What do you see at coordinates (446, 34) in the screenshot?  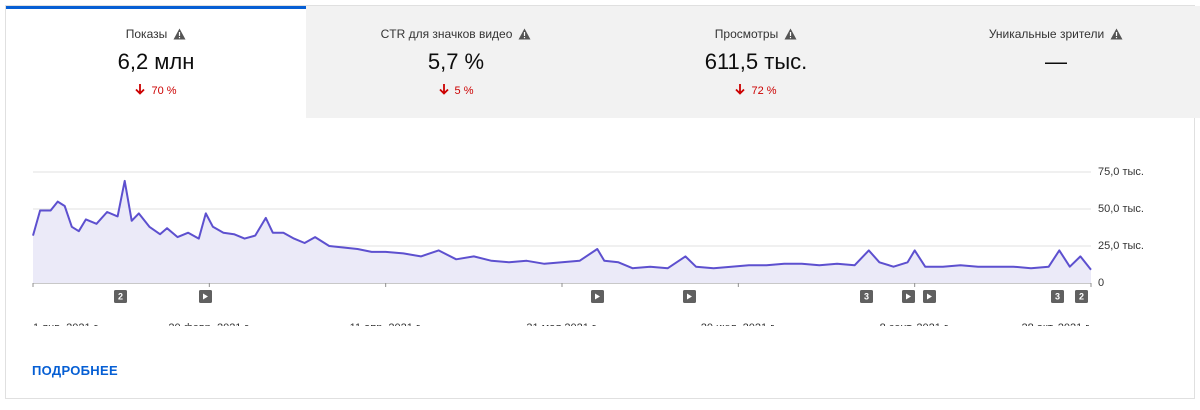 I see `tab-label-text: CTR для значков видео` at bounding box center [446, 34].